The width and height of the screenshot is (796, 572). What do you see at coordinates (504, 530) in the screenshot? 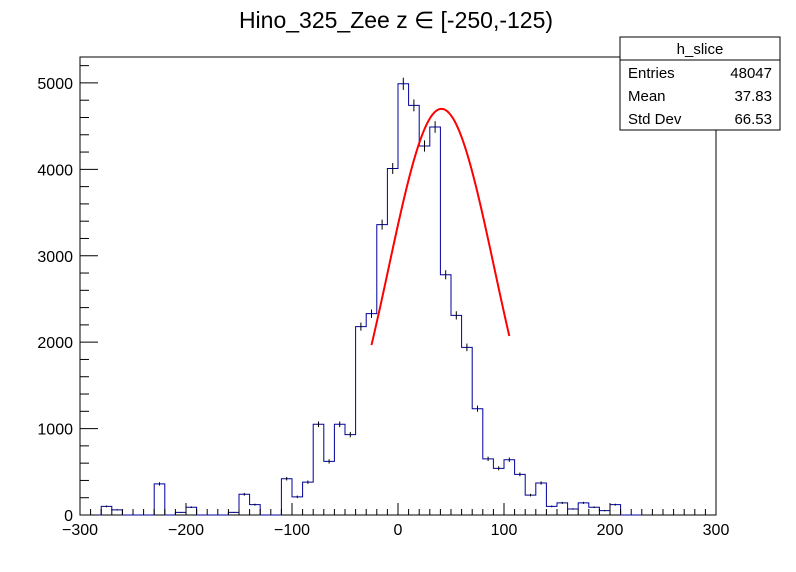
I see `x-tick-label: 100` at bounding box center [504, 530].